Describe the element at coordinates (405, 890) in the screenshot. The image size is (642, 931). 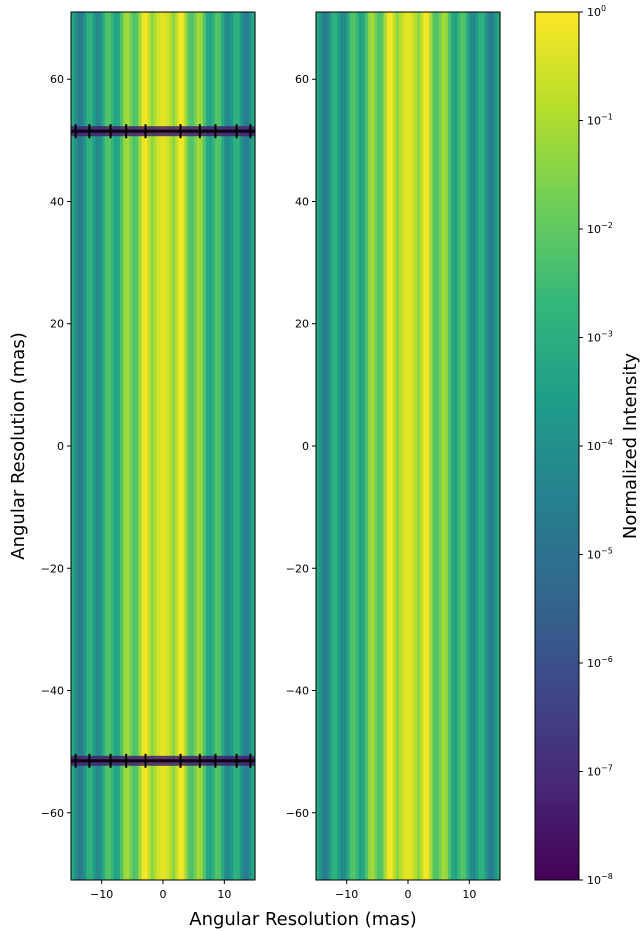
I see `right-x-axis-ticks: −10 0 10` at that location.